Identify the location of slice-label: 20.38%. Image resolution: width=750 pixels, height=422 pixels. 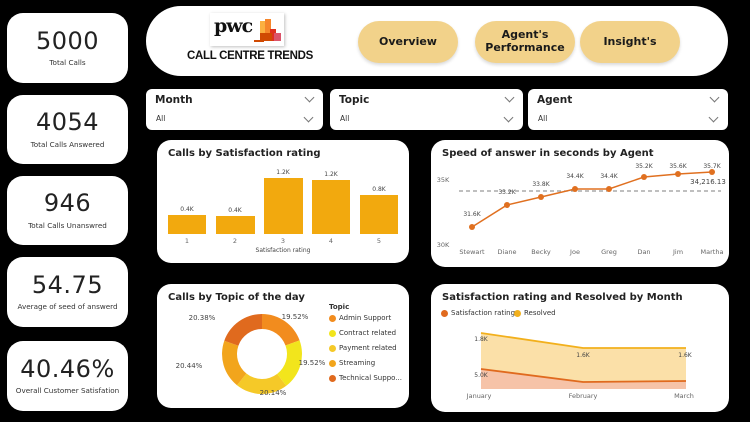
(202, 318).